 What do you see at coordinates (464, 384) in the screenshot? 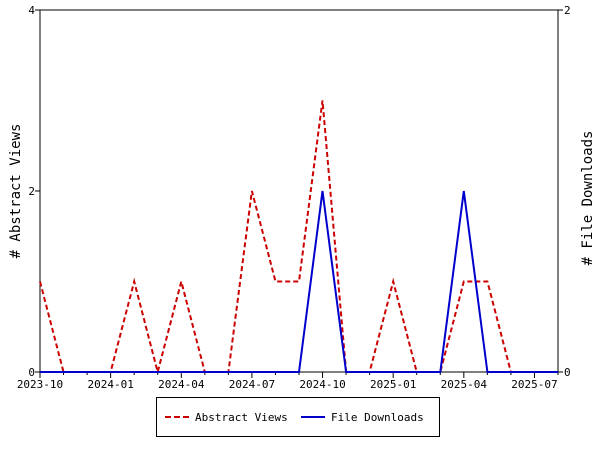
I see `x-tick-label: 2025-04` at bounding box center [464, 384].